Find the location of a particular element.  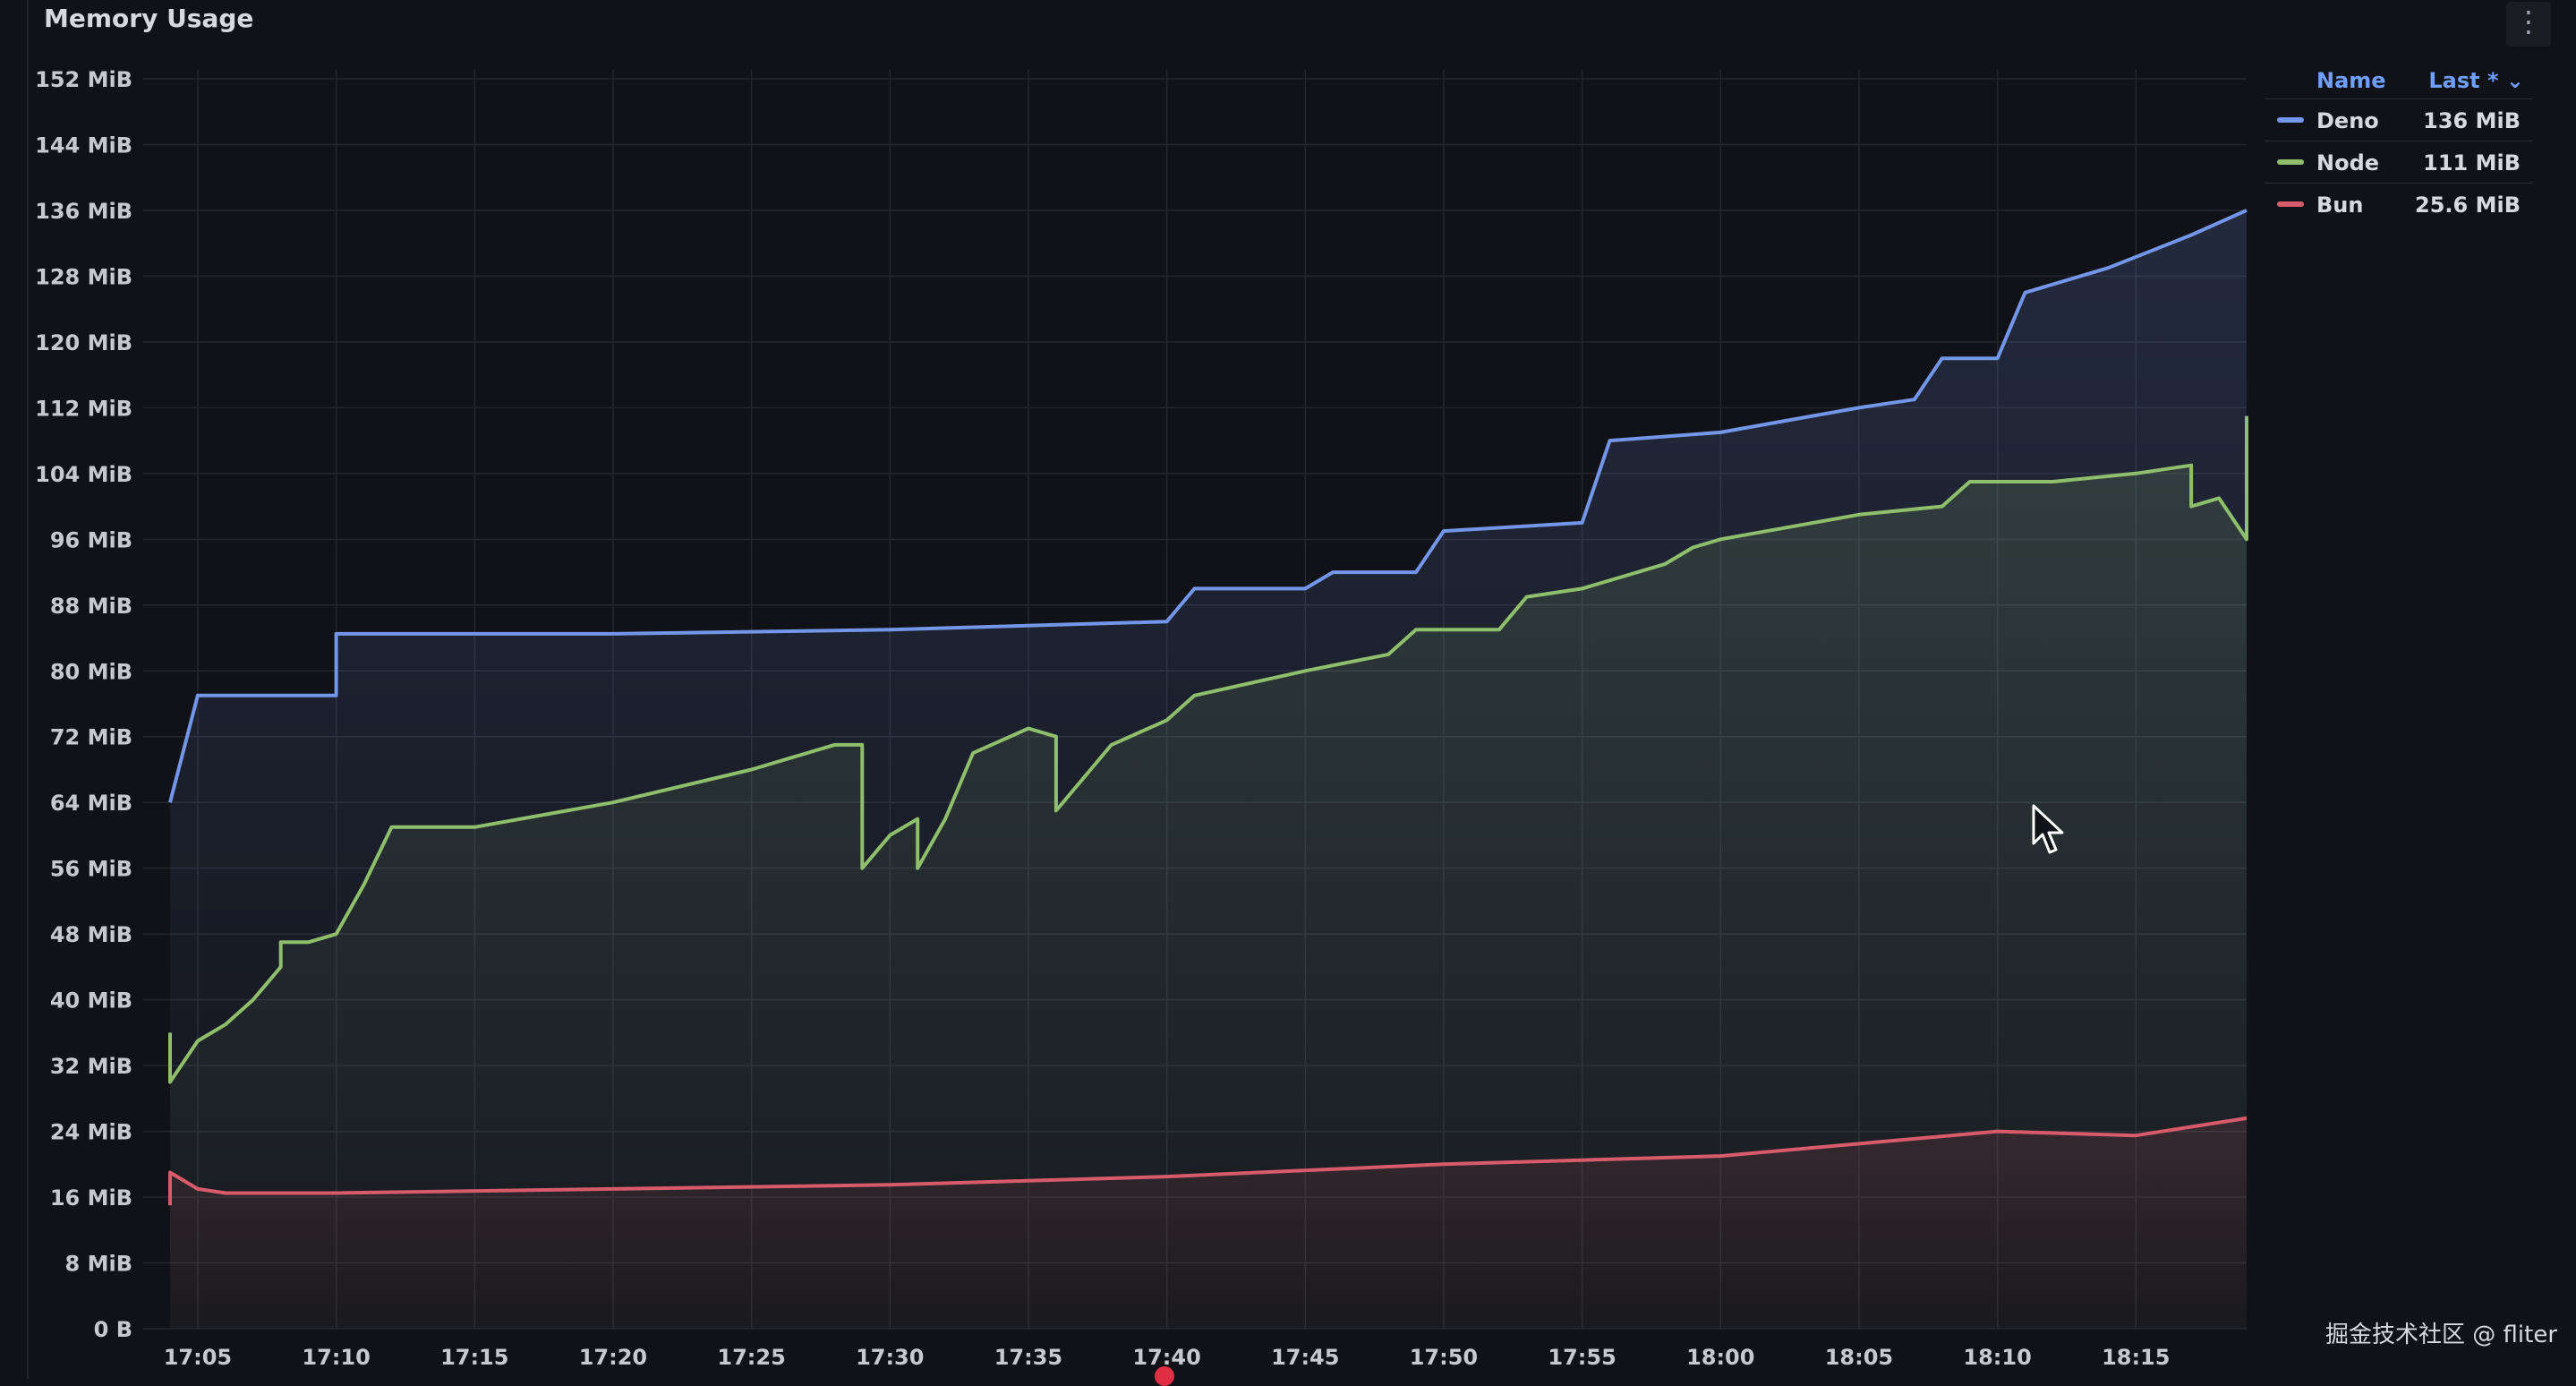

series-line-bun is located at coordinates (1208, 1161).